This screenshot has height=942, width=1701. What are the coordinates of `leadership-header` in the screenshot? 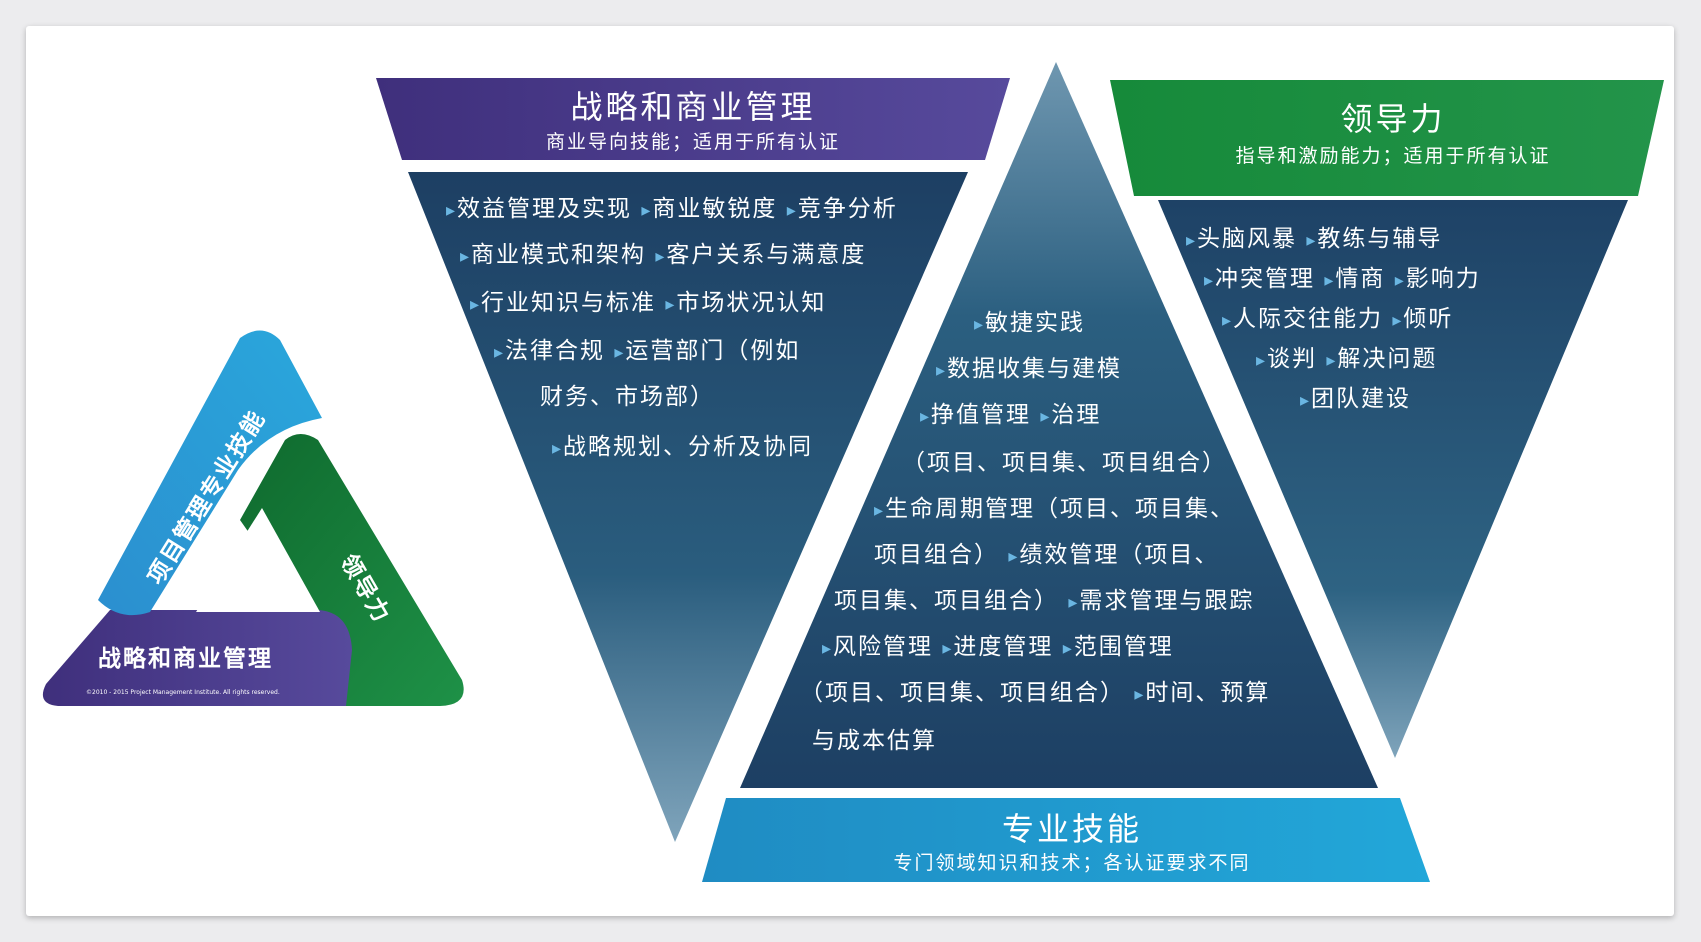 It's located at (1387, 138).